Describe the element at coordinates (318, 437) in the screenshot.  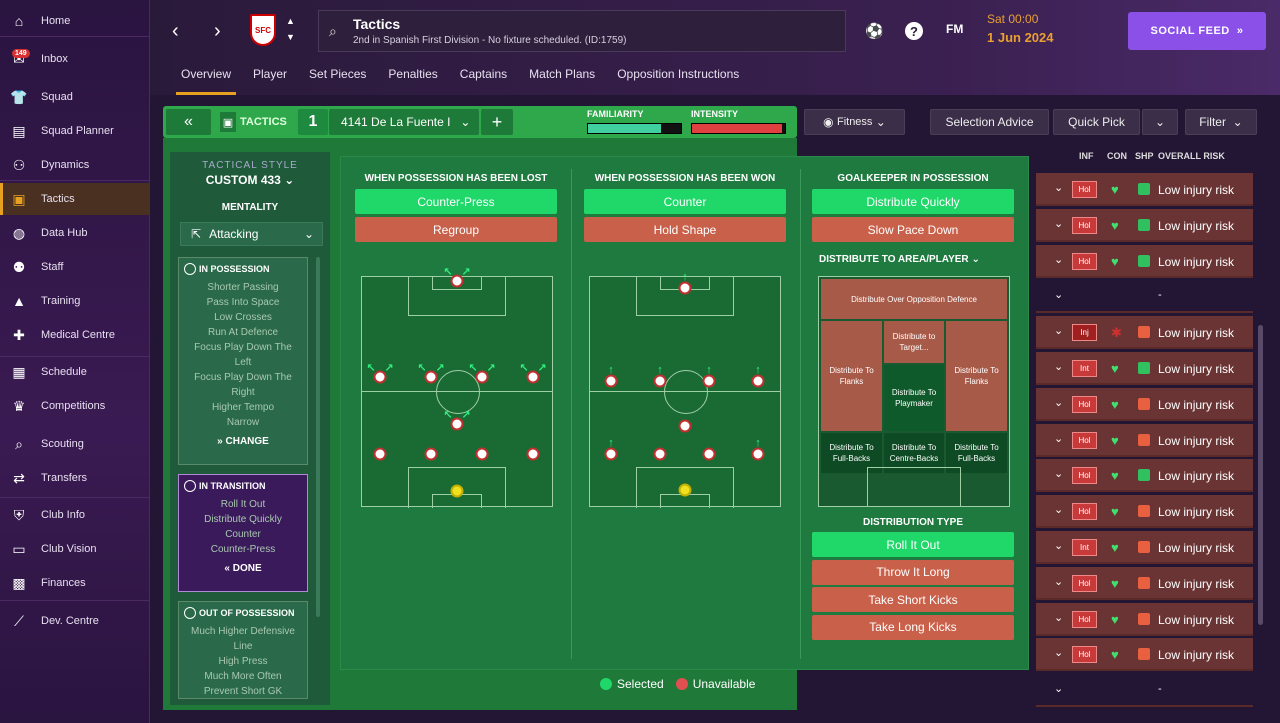
I see `left-scrollbar` at that location.